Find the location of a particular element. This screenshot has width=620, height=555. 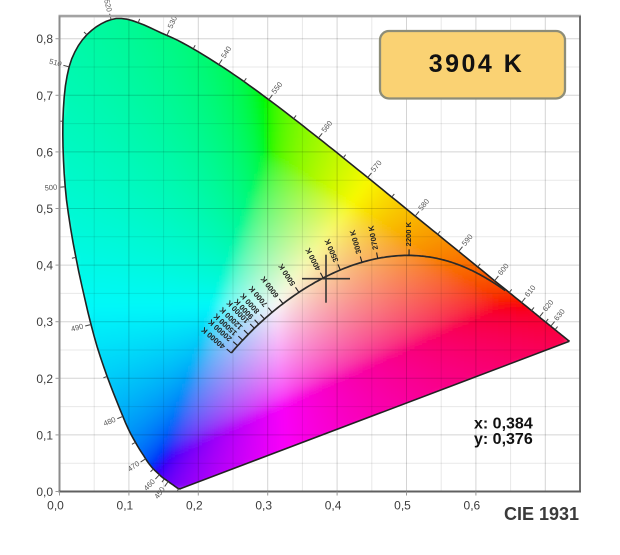

svg-text: 3904 K is located at coordinates (477, 64).